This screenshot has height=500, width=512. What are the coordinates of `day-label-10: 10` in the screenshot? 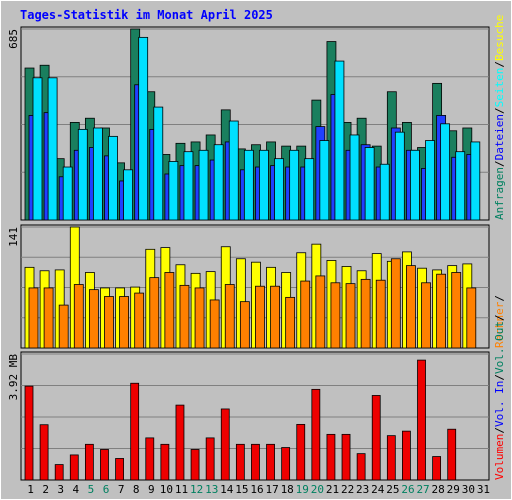 It's located at (166, 489).